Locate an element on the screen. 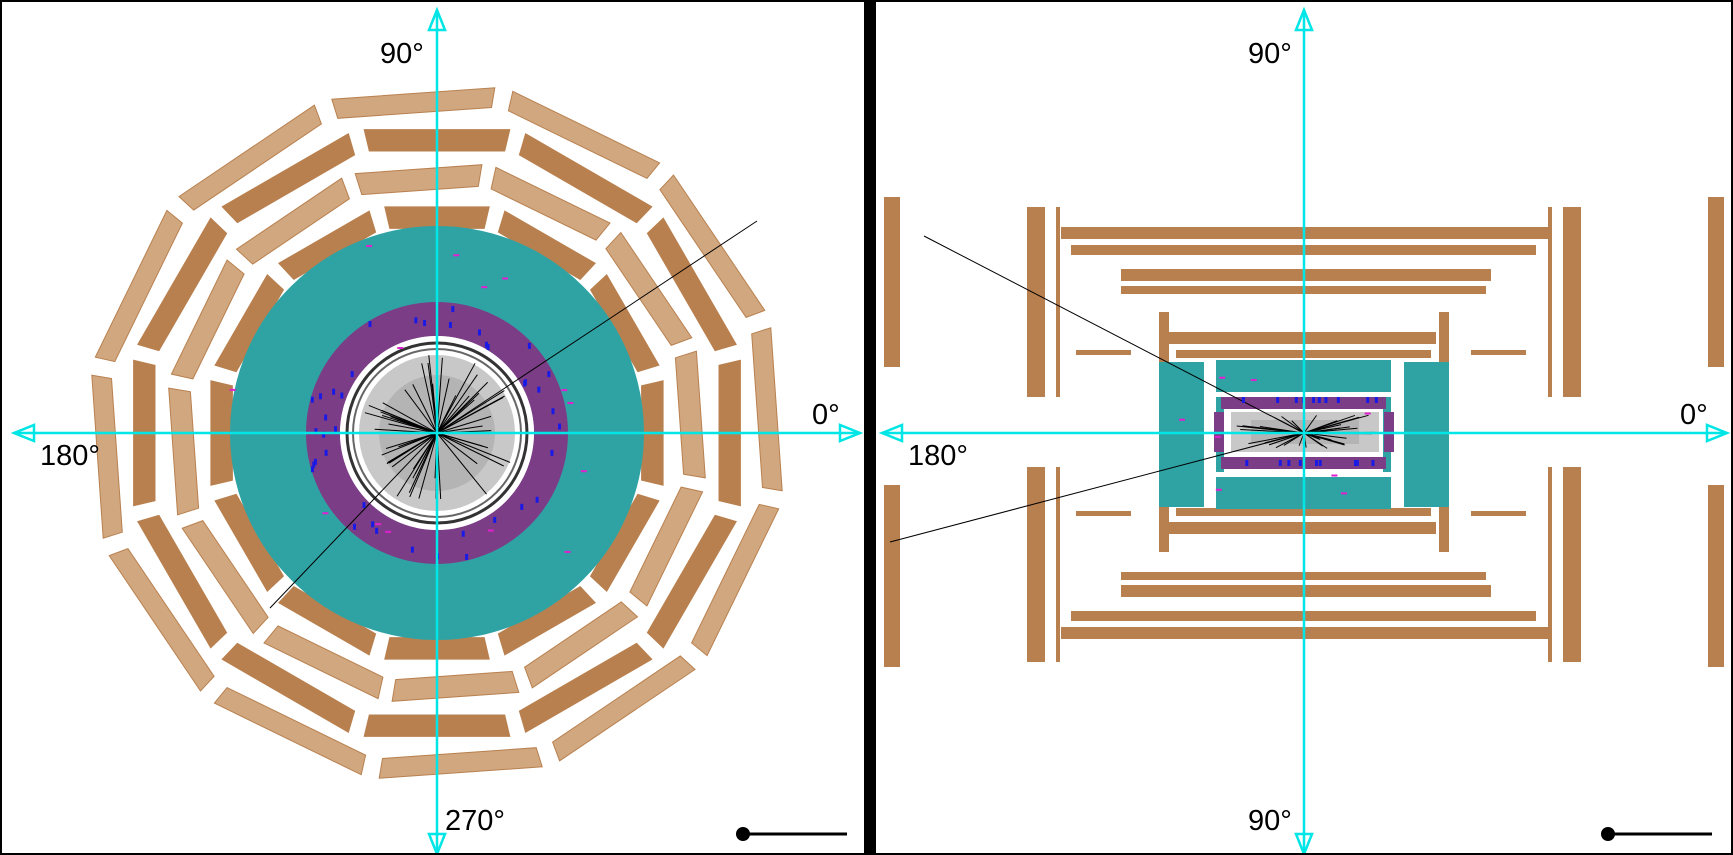 Image resolution: width=1733 pixels, height=855 pixels. axis-label-bottom: 90° is located at coordinates (1270, 821).